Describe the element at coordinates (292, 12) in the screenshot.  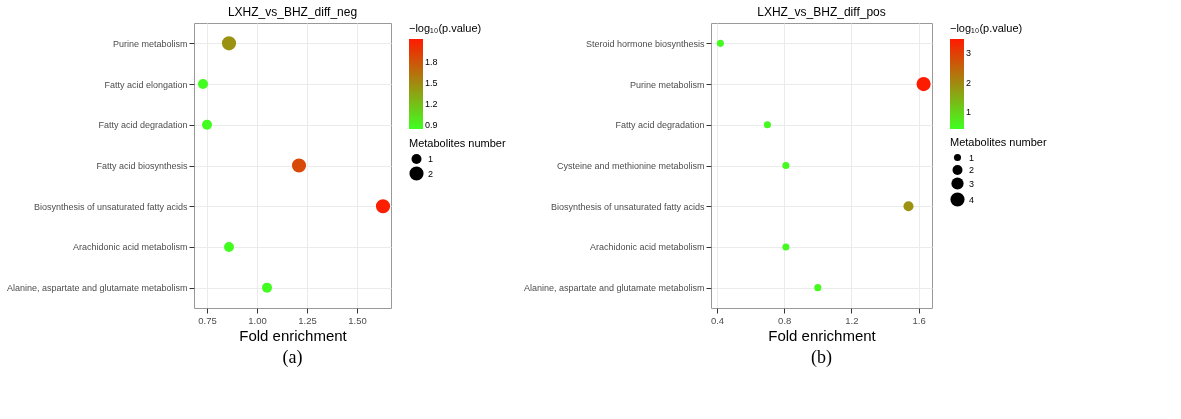
I see `chart-title: LXHZ_vs_BHZ_diff_neg` at that location.